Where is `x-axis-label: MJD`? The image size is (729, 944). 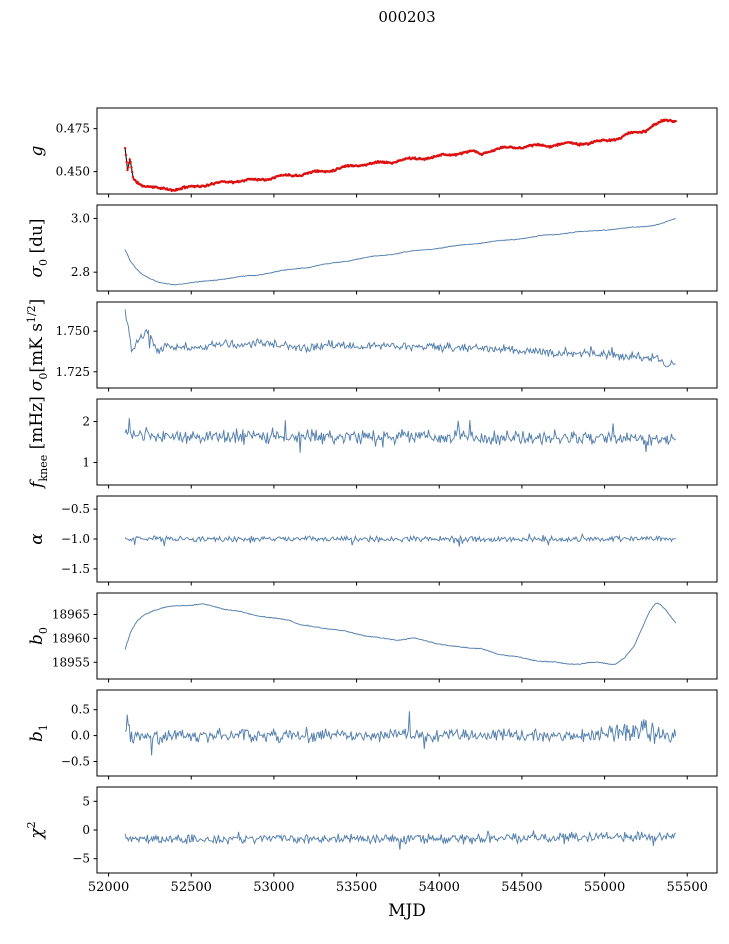
x-axis-label: MJD is located at coordinates (407, 911).